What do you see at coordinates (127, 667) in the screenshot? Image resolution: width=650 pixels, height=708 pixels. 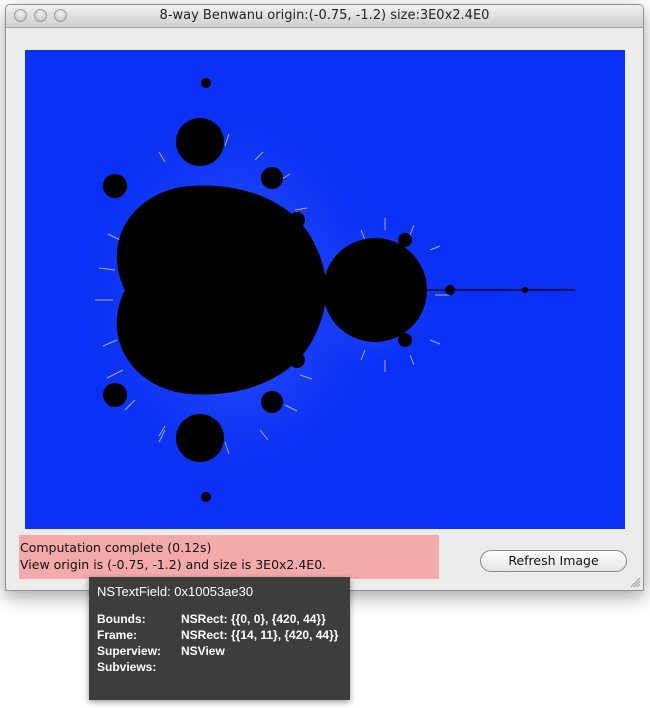 I see `tooltip-label-subviews: Subviews:` at bounding box center [127, 667].